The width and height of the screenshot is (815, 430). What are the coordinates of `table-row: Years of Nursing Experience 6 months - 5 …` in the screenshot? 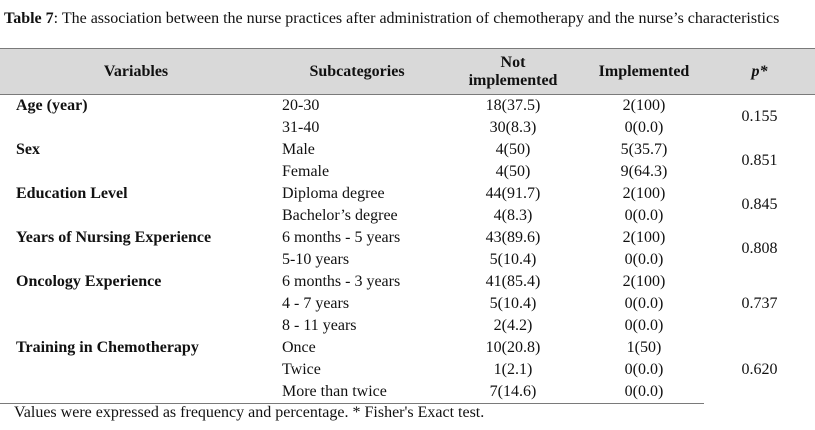 It's located at (407, 242).